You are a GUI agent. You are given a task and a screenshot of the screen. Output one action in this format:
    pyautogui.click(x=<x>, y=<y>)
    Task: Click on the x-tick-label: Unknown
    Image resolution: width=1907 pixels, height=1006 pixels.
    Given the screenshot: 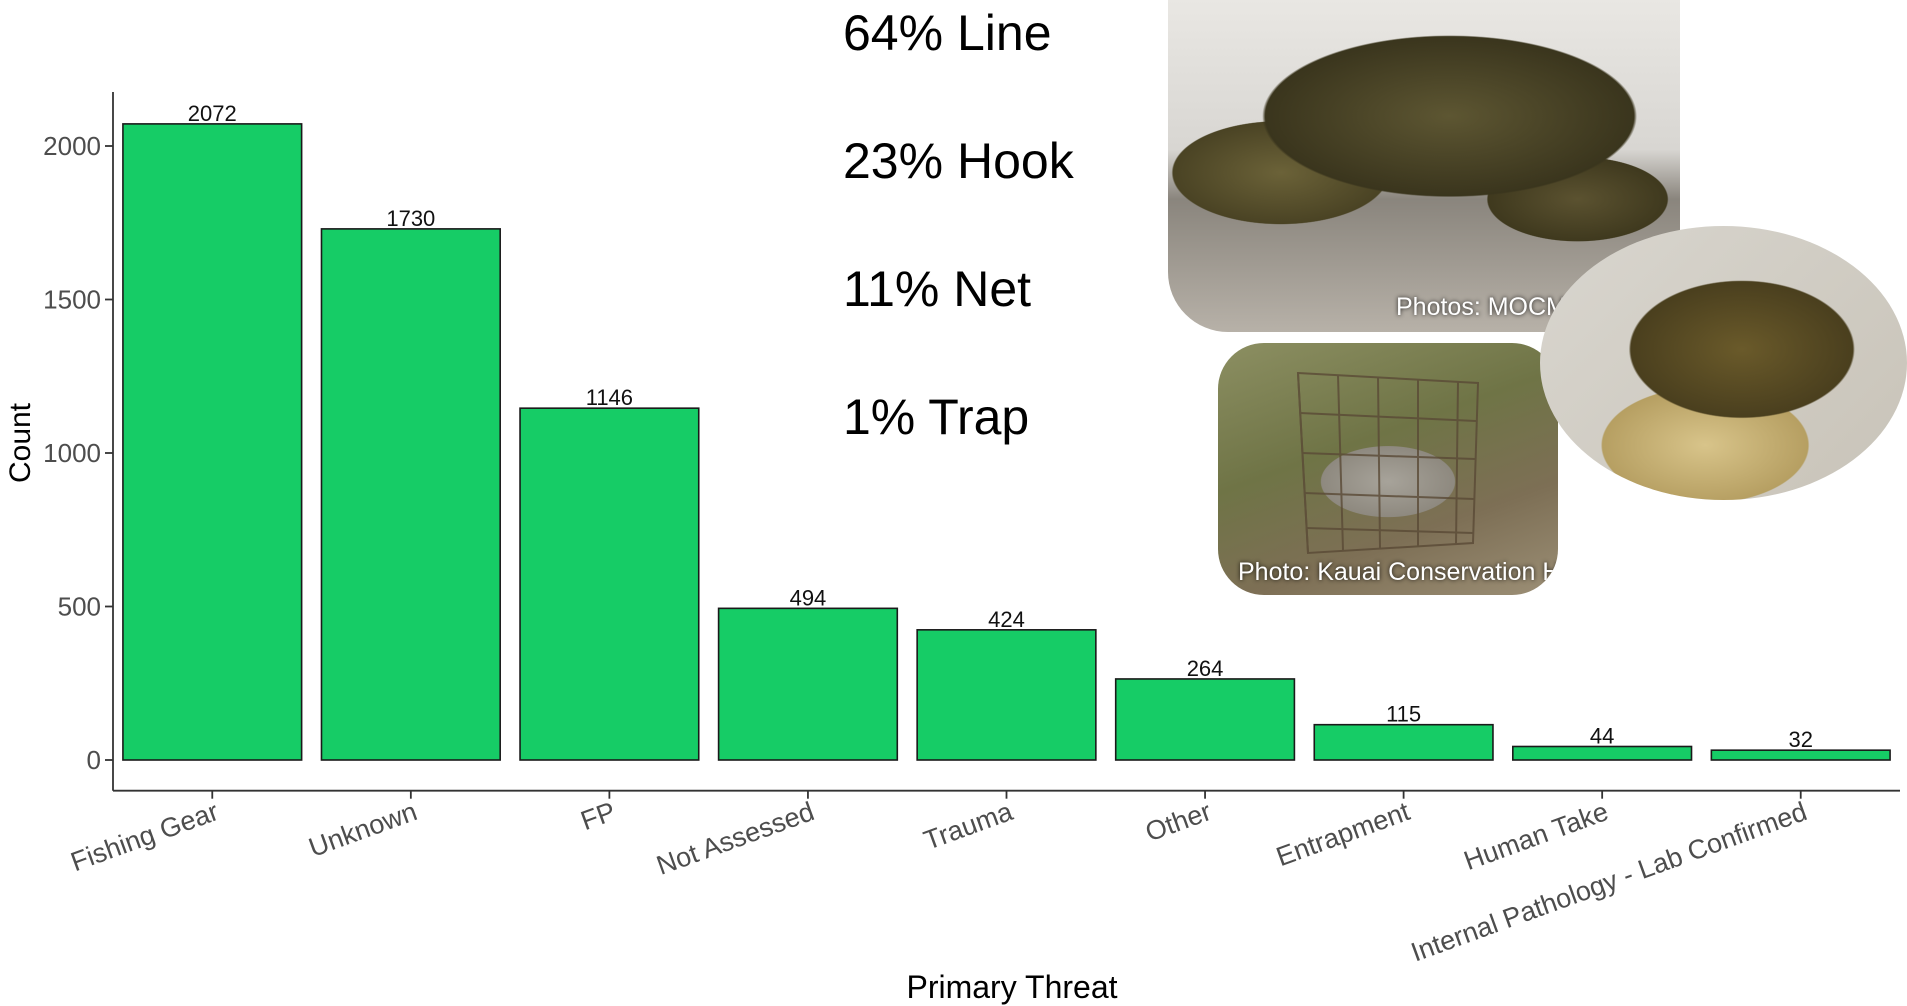 What is the action you would take?
    pyautogui.click(x=363, y=829)
    